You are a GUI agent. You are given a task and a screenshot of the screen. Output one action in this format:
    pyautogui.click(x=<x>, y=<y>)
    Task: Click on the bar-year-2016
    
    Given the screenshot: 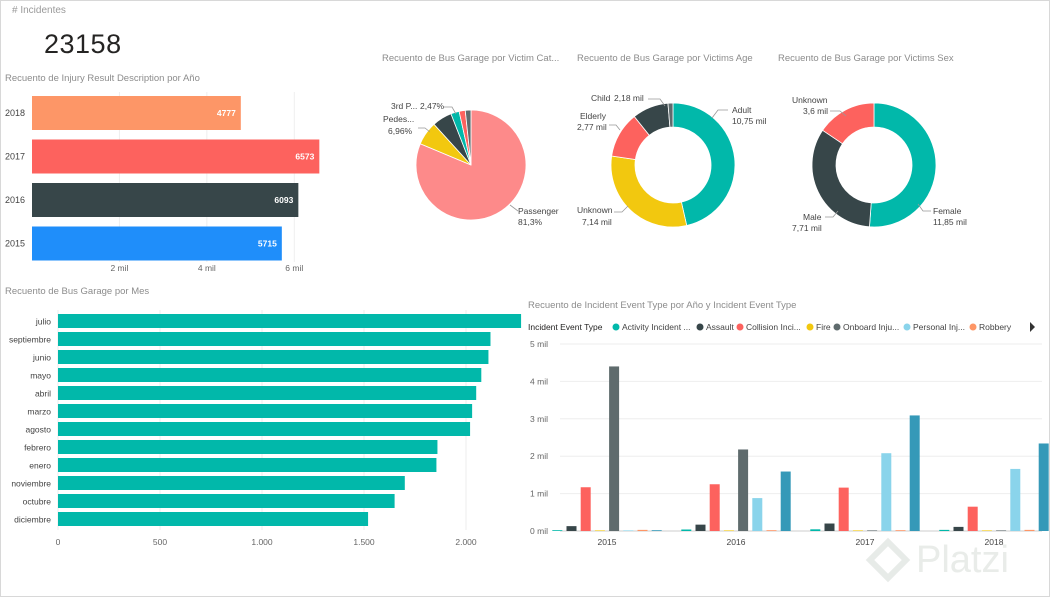 What is the action you would take?
    pyautogui.click(x=165, y=200)
    